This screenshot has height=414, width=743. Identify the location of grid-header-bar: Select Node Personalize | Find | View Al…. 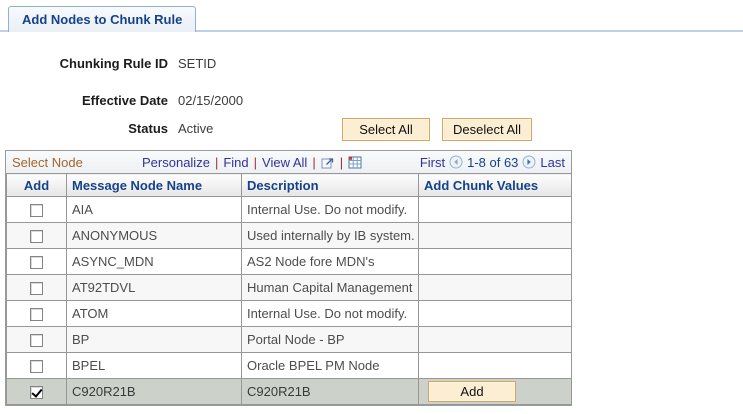
(288, 162).